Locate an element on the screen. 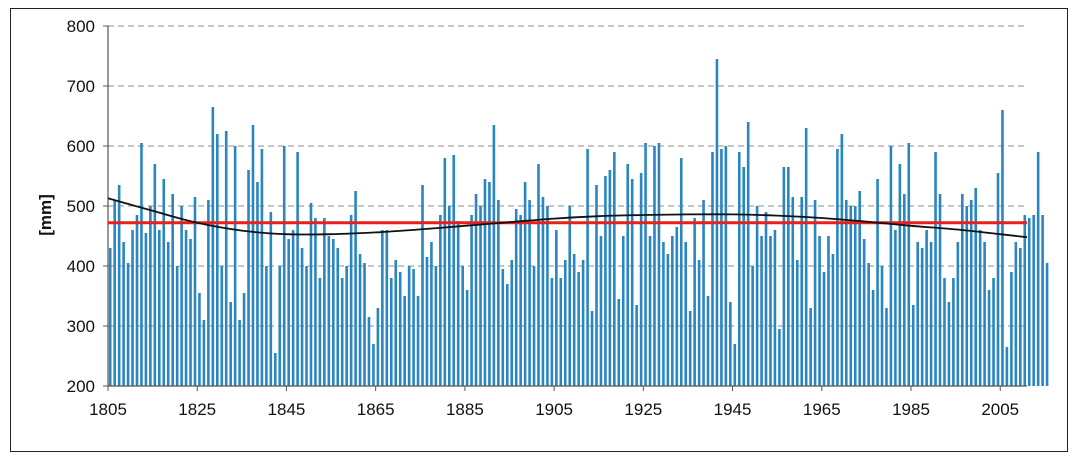 The width and height of the screenshot is (1084, 463). x-tick-label: 1925 is located at coordinates (643, 409).